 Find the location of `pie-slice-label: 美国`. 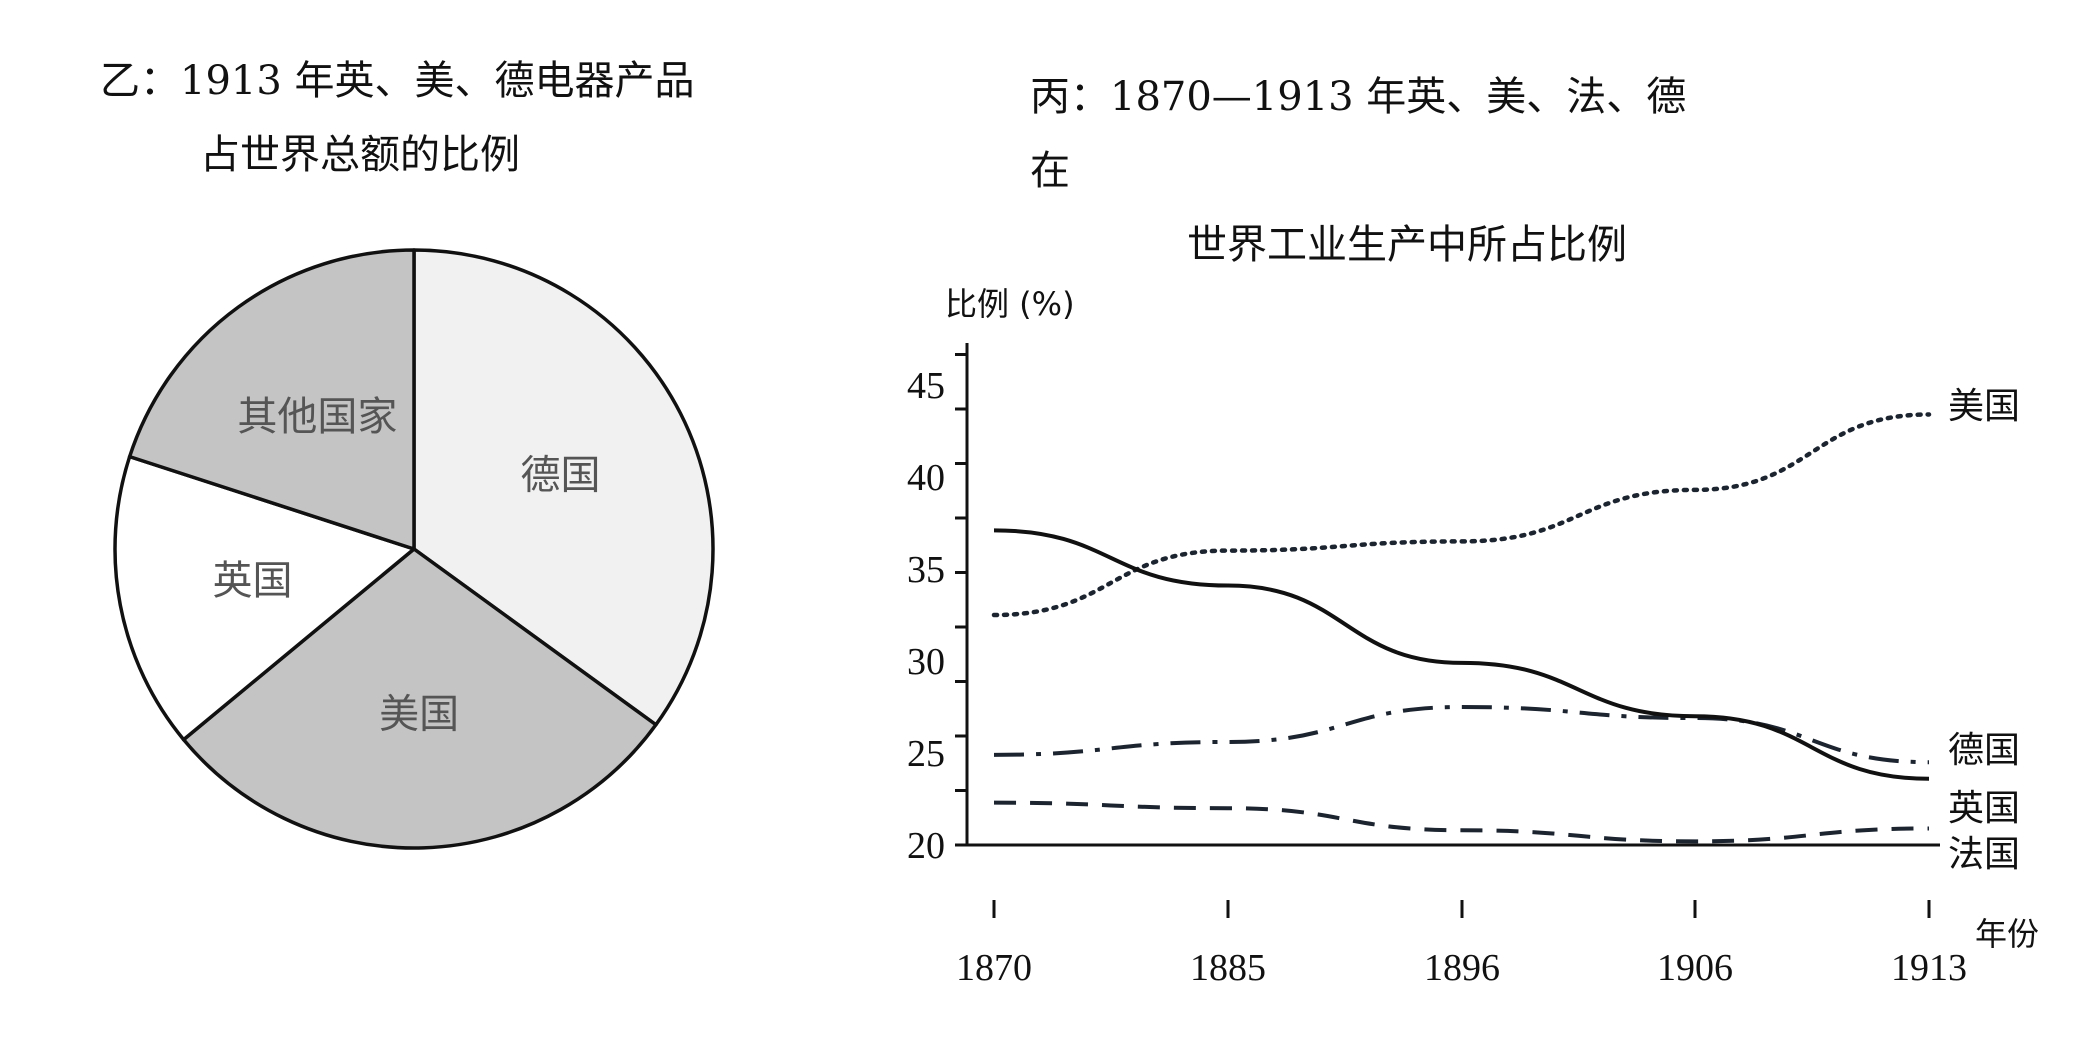

pie-slice-label: 美国 is located at coordinates (419, 714).